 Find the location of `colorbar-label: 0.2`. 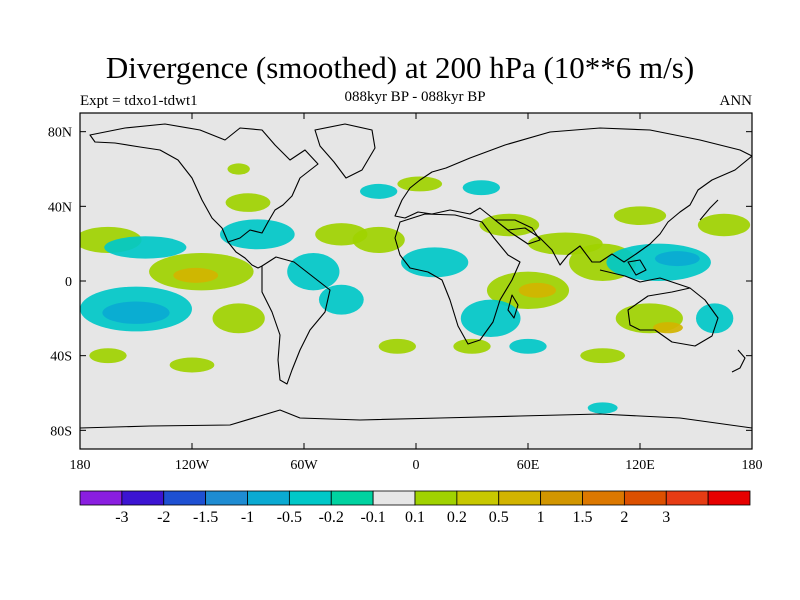

colorbar-label: 0.2 is located at coordinates (457, 517).